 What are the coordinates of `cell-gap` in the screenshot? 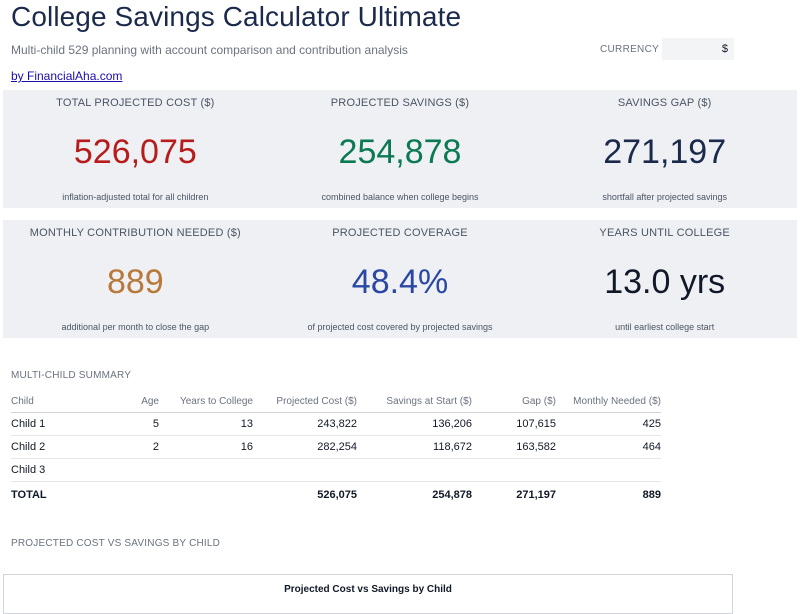 It's located at (514, 470).